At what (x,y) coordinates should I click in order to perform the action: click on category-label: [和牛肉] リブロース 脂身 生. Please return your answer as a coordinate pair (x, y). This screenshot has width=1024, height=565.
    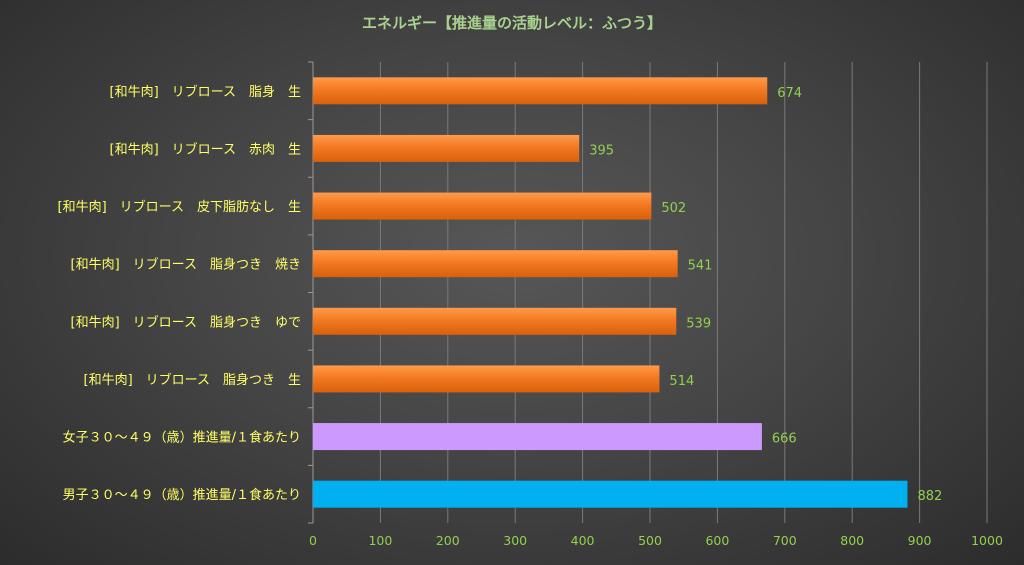
    Looking at the image, I should click on (206, 92).